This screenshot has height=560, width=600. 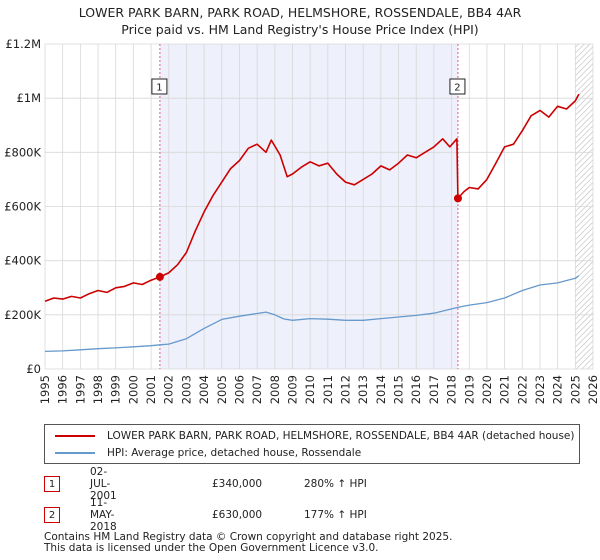 What do you see at coordinates (222, 389) in the screenshot?
I see `x-tick-label: 2005` at bounding box center [222, 389].